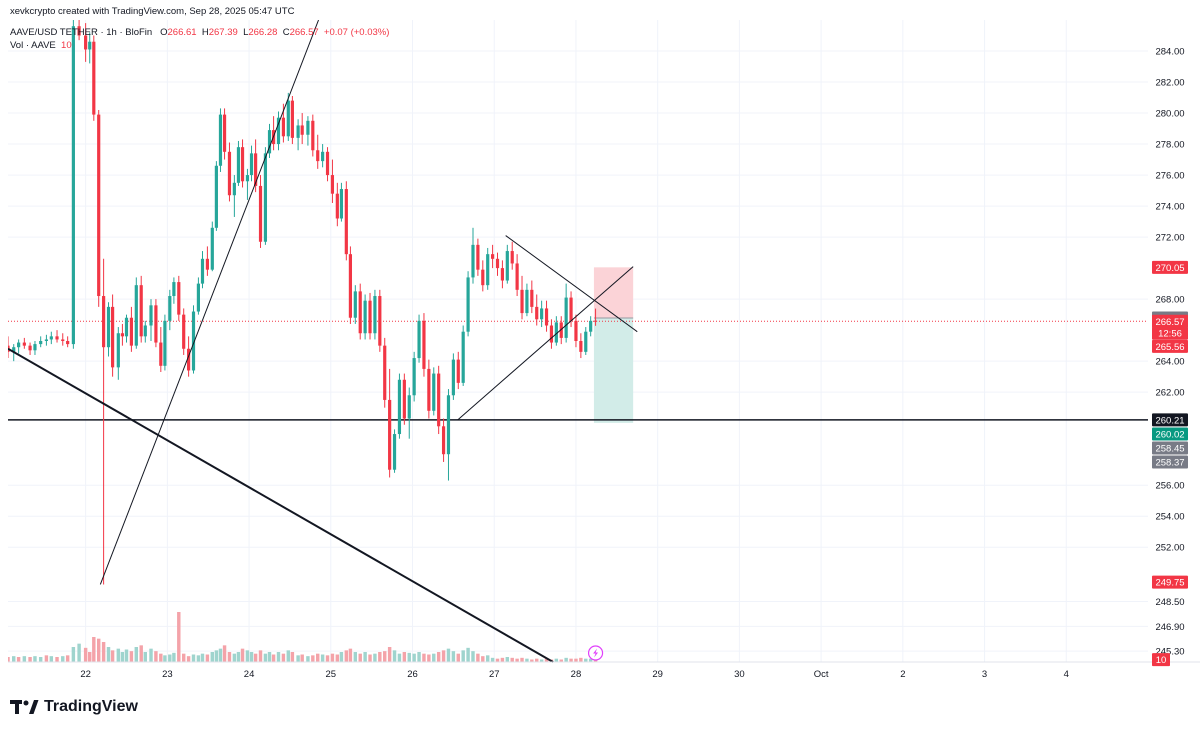 The height and width of the screenshot is (733, 1200). I want to click on price-tick-label: 284.00, so click(1169, 52).